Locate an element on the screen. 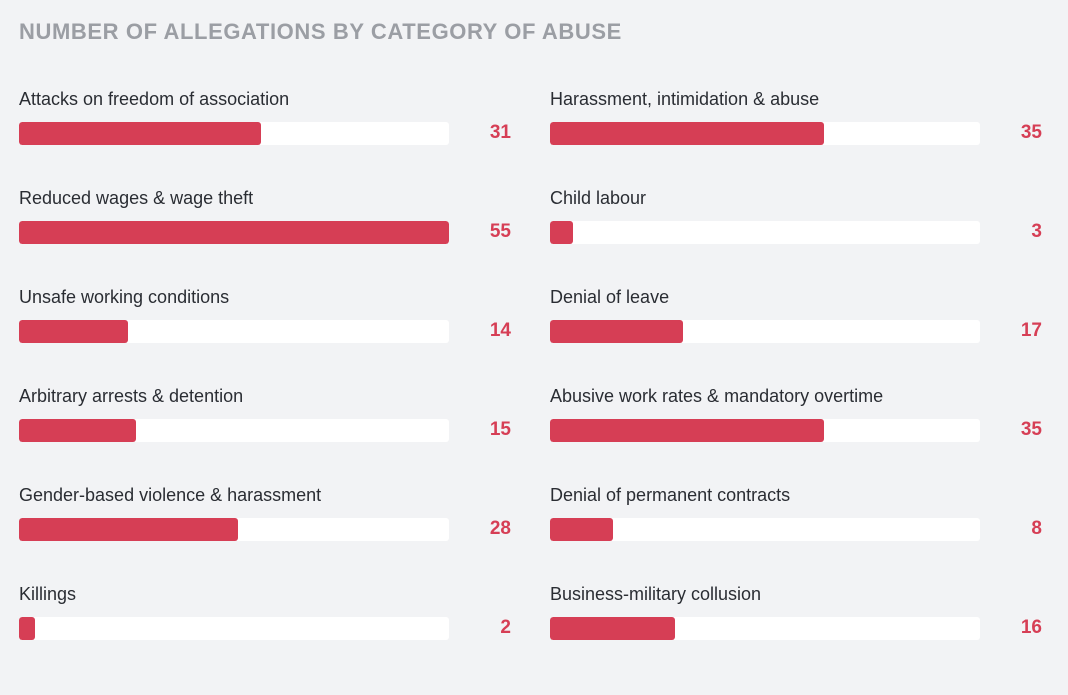 The width and height of the screenshot is (1068, 695). bar-label: Arbitrary arrests & detention is located at coordinates (131, 396).